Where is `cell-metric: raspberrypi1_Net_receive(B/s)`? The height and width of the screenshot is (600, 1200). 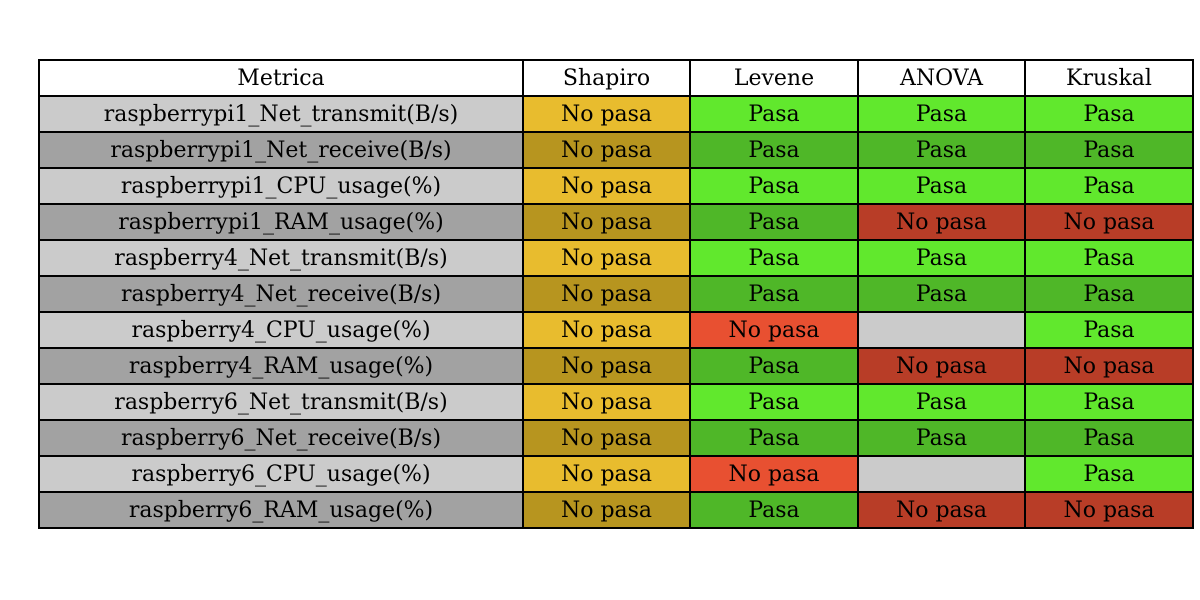 cell-metric: raspberrypi1_Net_receive(B/s) is located at coordinates (281, 150).